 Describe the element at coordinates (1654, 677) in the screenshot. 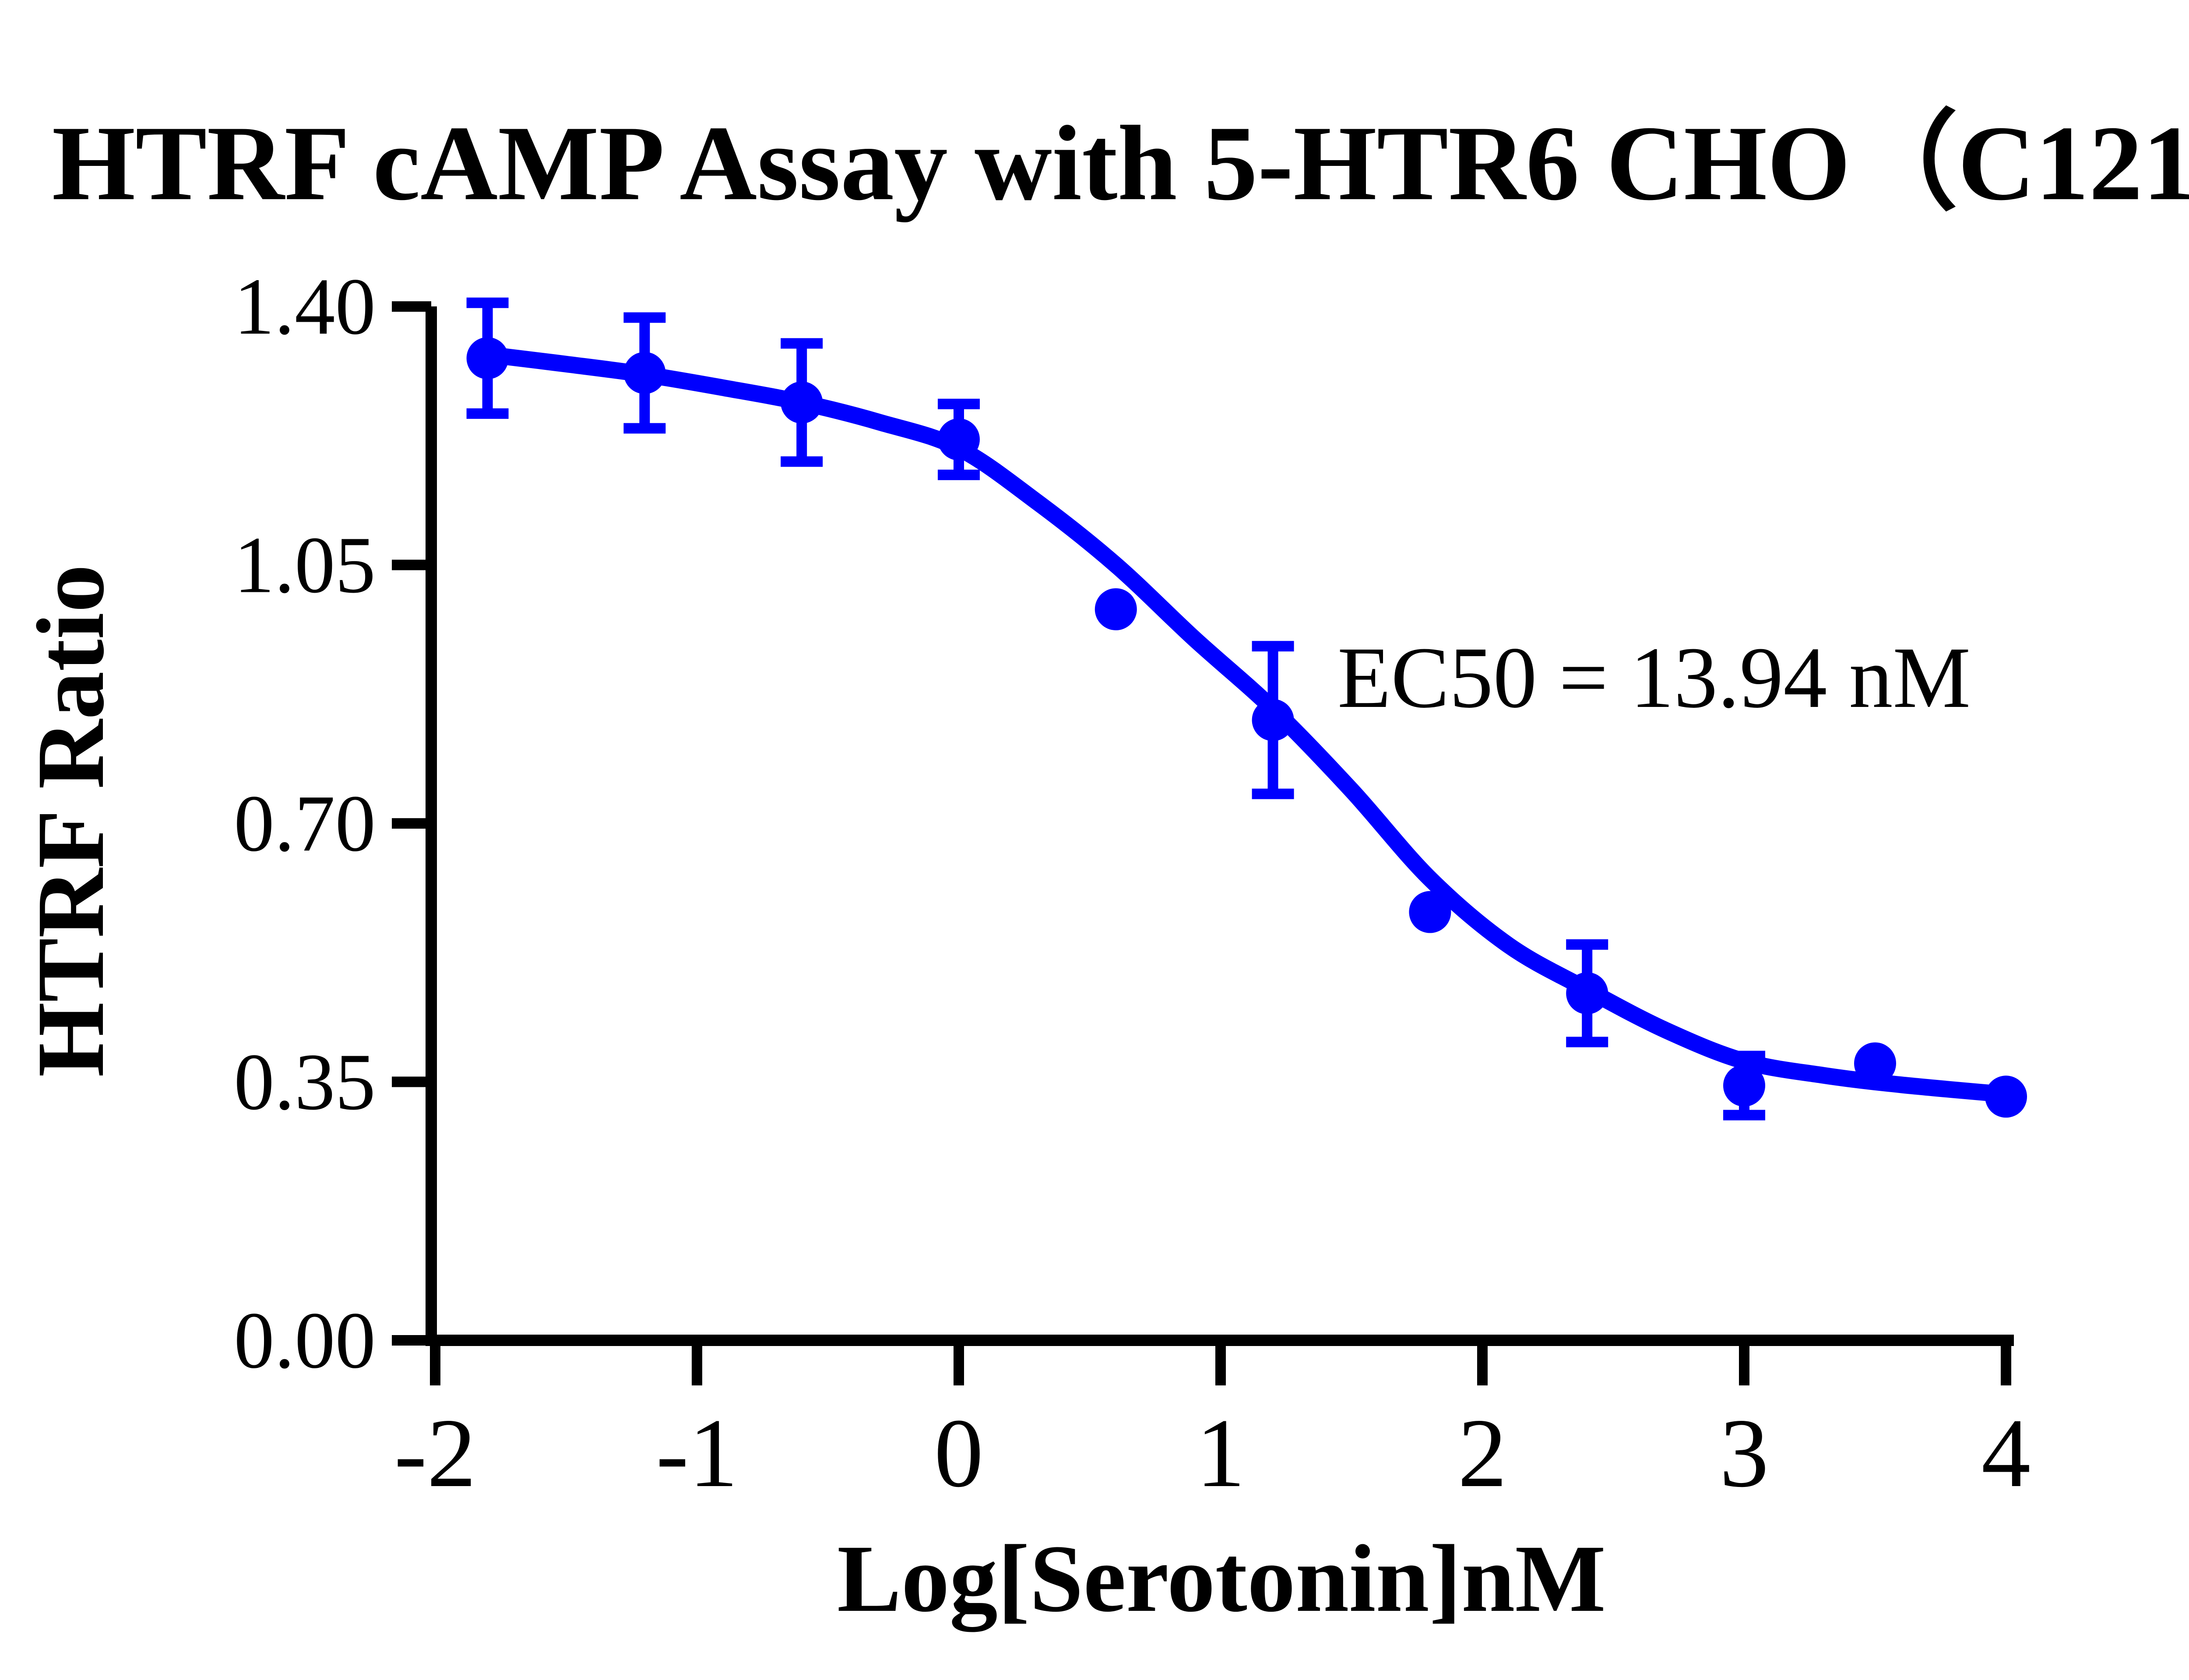

I see `ec50-annotation: EC50 = 13.94 nM` at that location.